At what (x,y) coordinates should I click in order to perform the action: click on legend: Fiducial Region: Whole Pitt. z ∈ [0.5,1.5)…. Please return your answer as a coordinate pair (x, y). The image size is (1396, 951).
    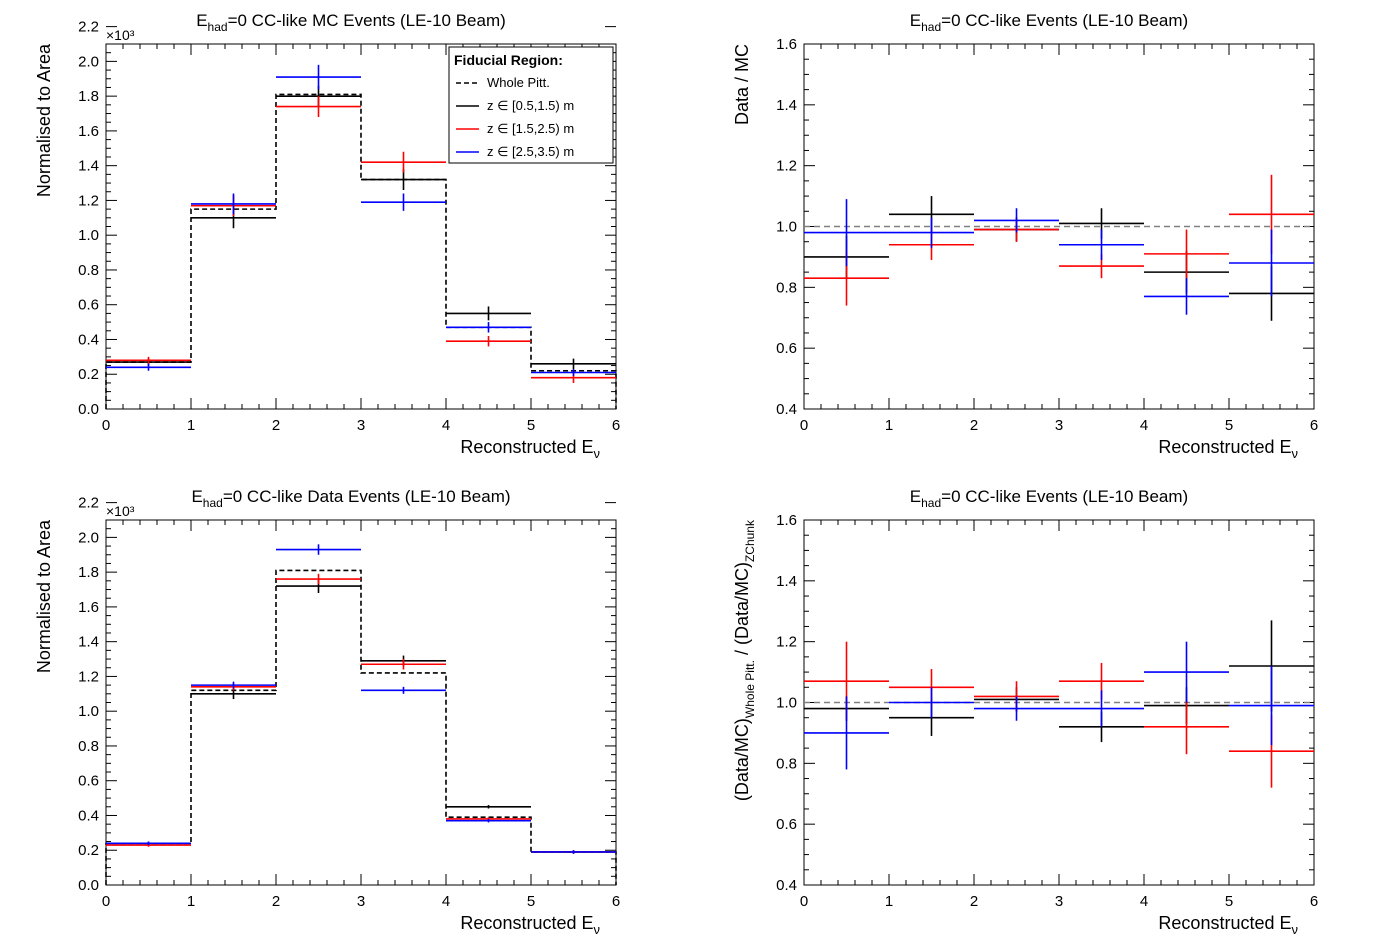
    Looking at the image, I should click on (531, 105).